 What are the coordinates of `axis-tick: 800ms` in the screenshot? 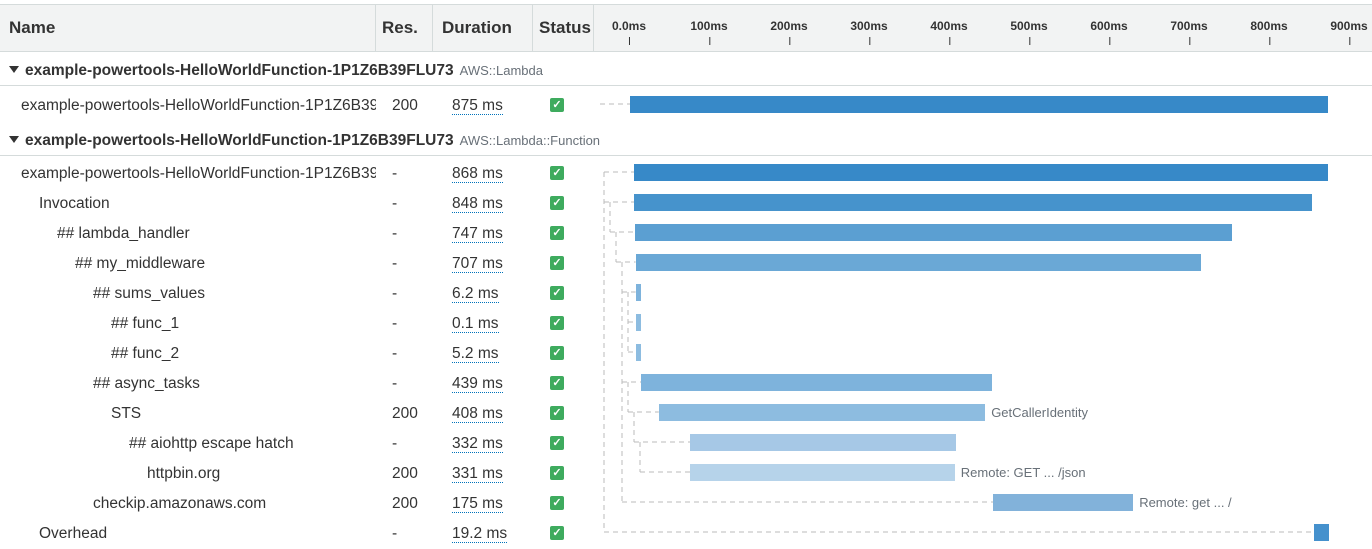 It's located at (1269, 32).